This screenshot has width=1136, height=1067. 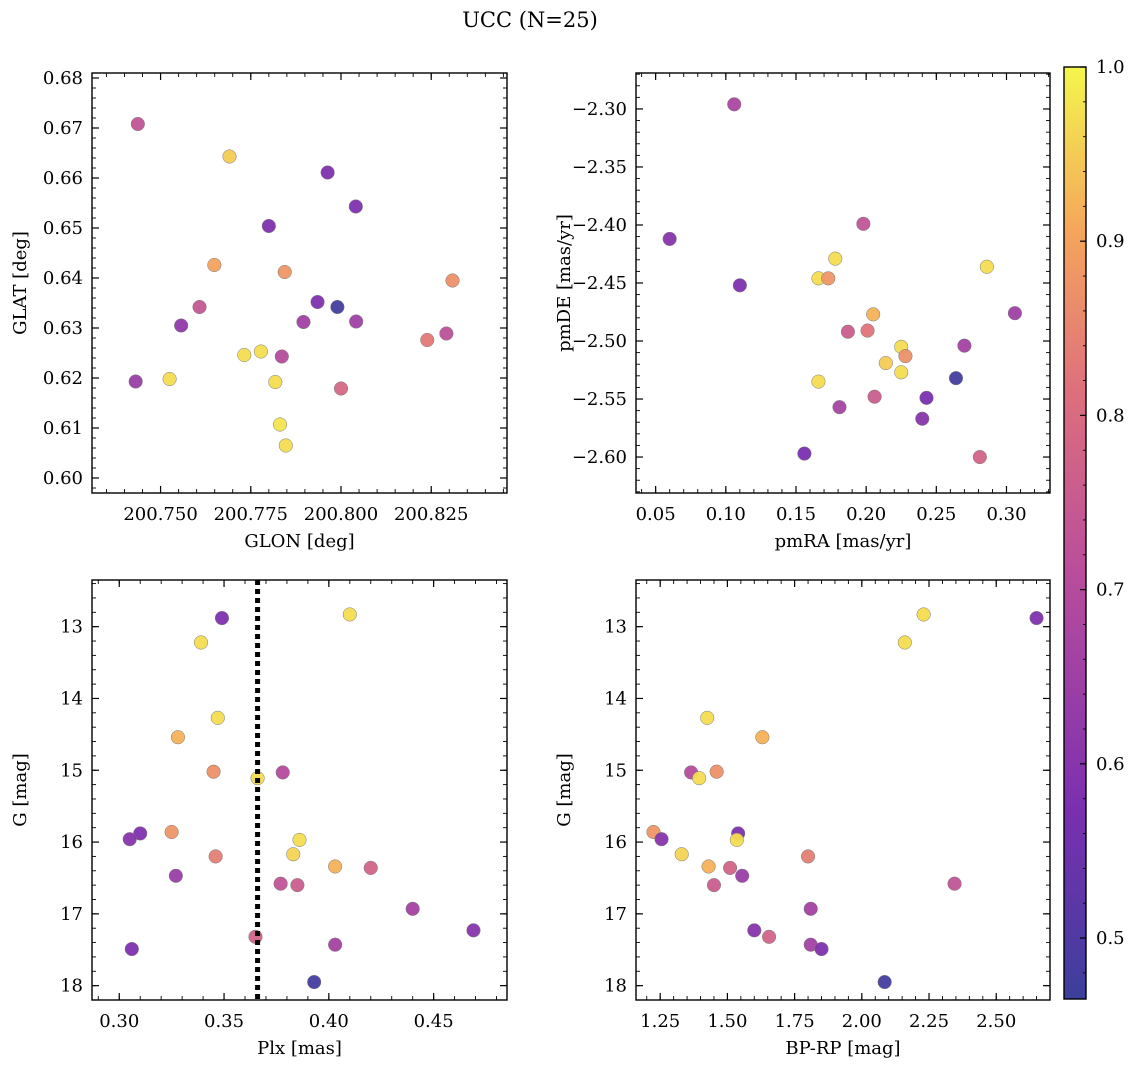 I want to click on x-tick-label: 200.775, so click(x=251, y=514).